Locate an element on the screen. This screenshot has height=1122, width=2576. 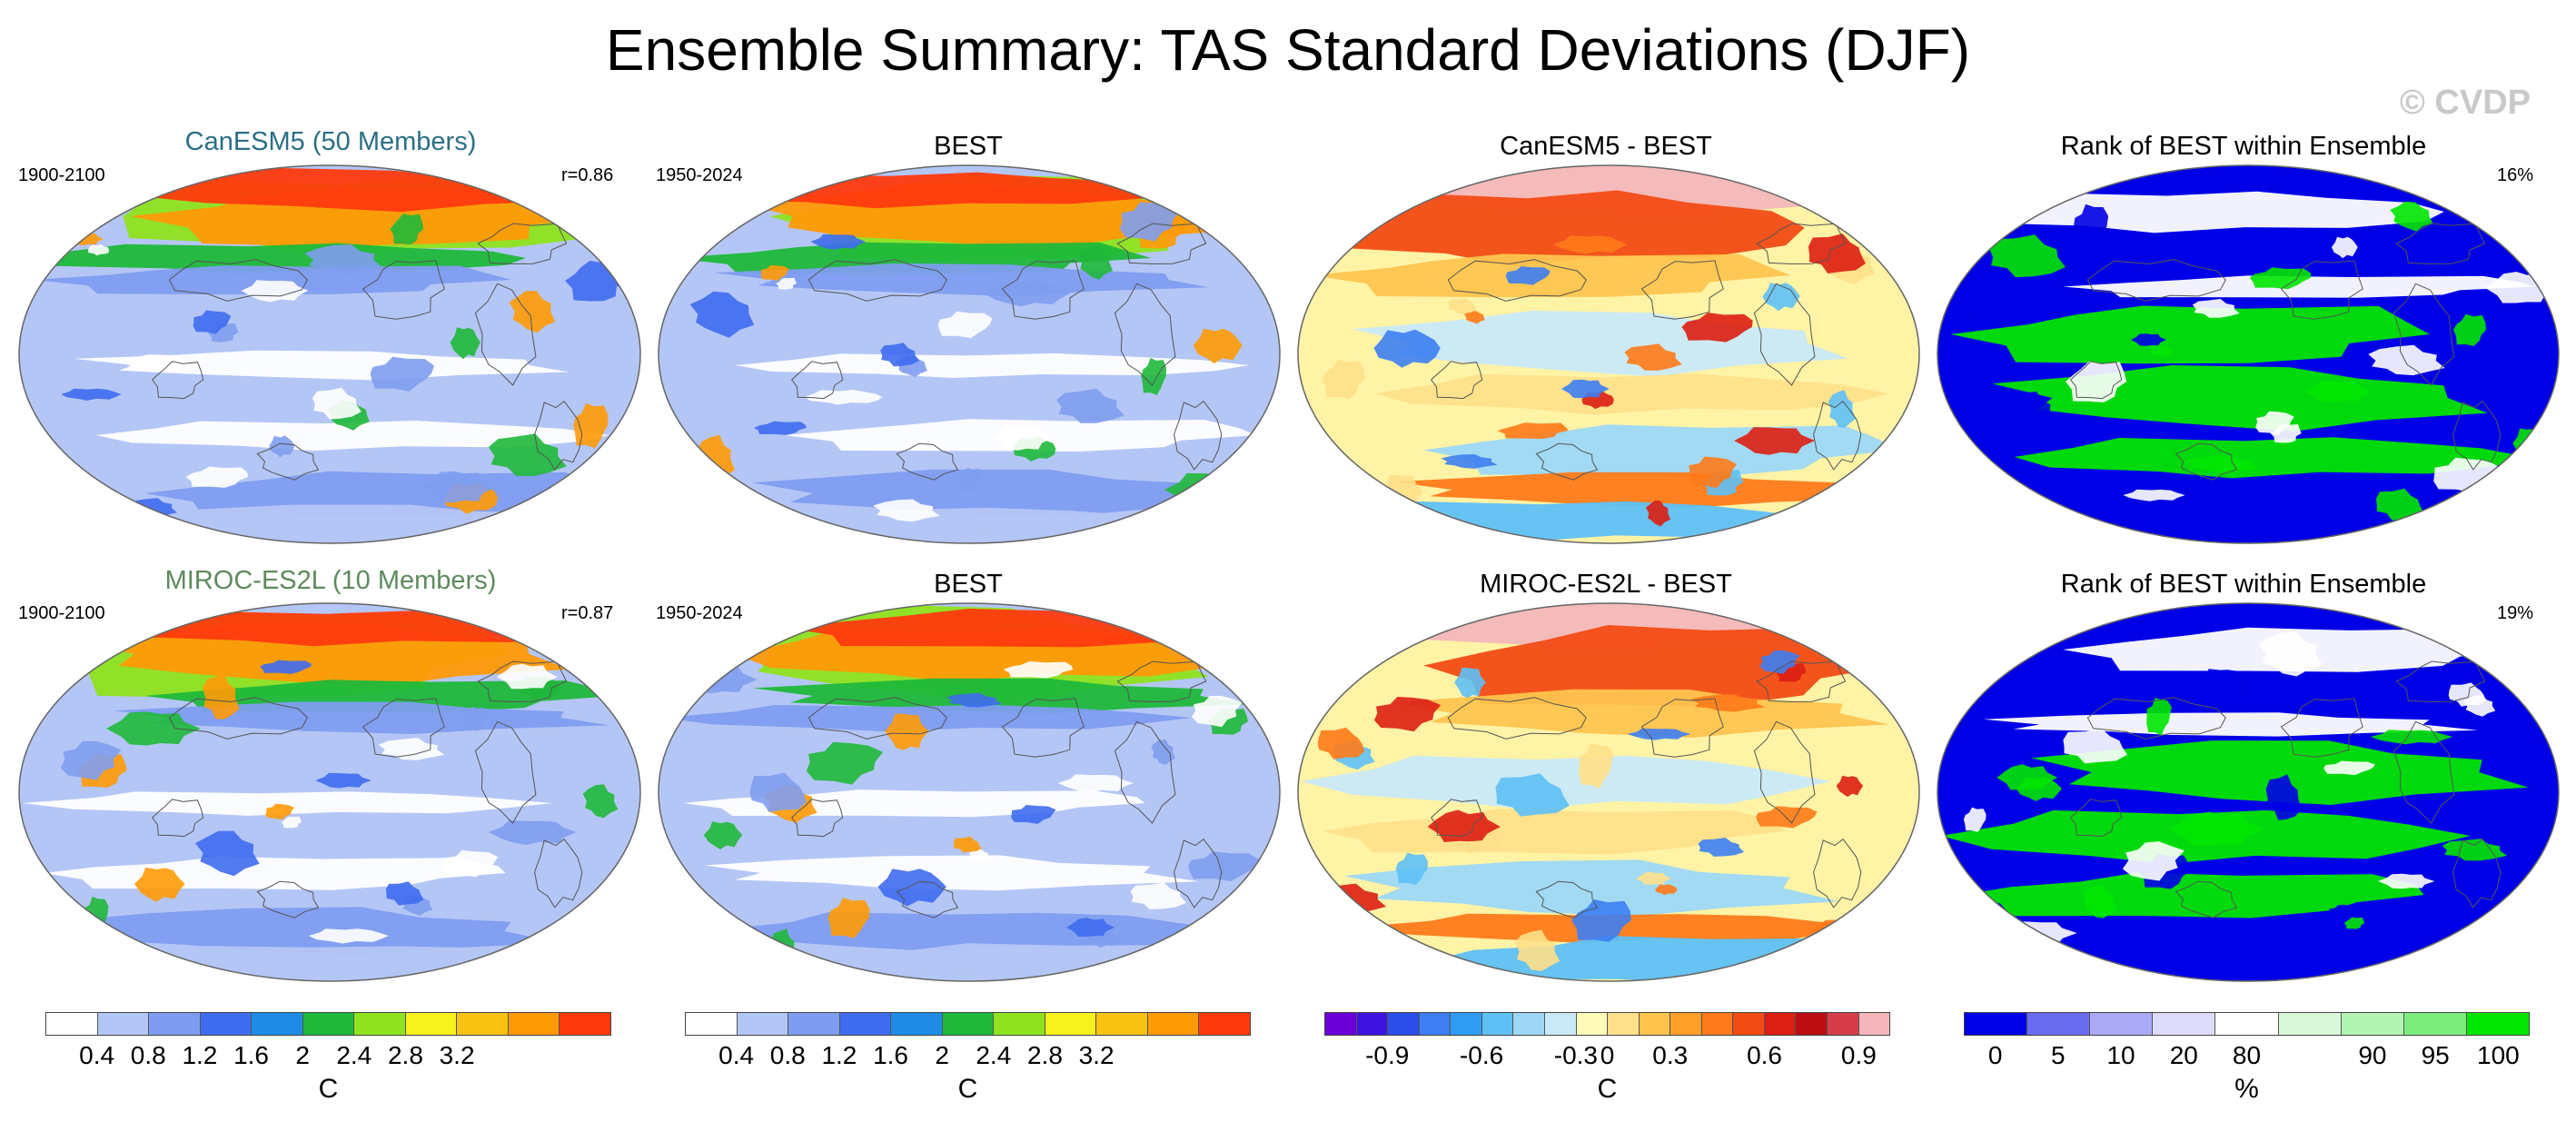
panel-title-r2c4: Rank of BEST within Ensemble is located at coordinates (2243, 584).